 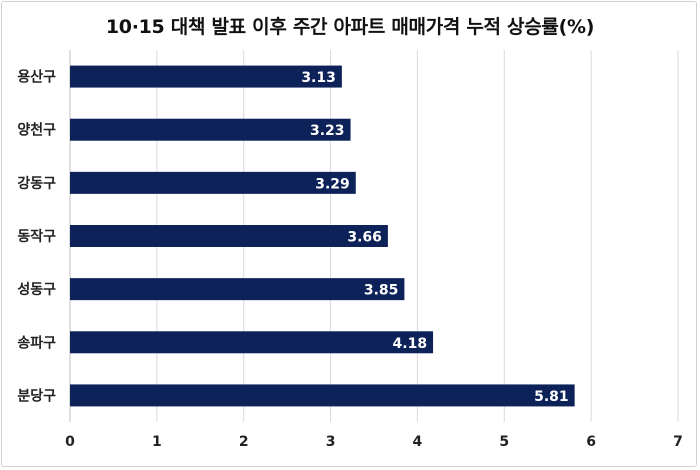 What do you see at coordinates (381, 291) in the screenshot?
I see `data-label: 3.85` at bounding box center [381, 291].